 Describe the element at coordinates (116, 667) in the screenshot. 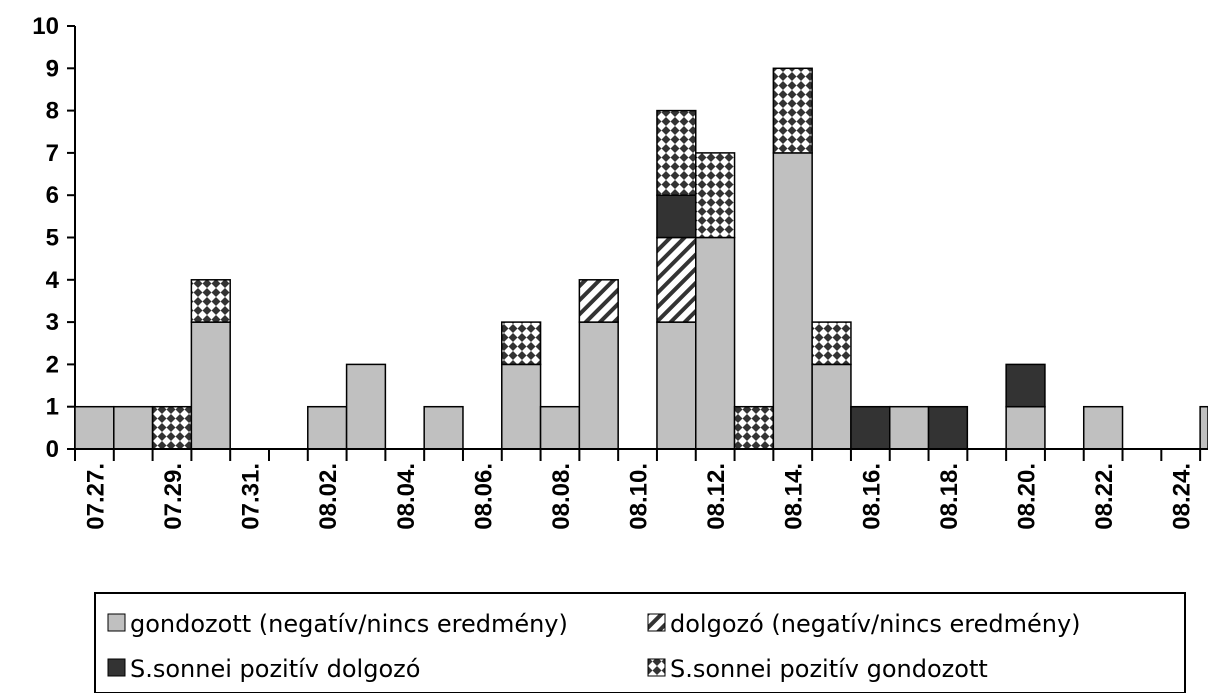

I see `legend-swatch-sonnei-dolgozo` at that location.